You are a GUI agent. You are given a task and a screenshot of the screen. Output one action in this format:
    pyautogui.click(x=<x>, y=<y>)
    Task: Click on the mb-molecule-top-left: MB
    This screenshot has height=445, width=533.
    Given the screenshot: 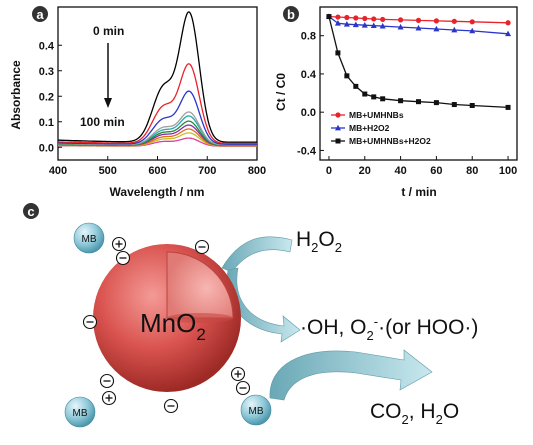 What is the action you would take?
    pyautogui.click(x=89, y=238)
    